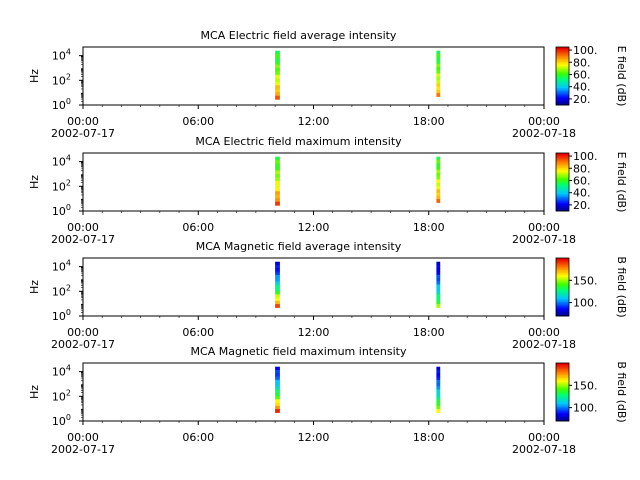  What do you see at coordinates (585, 385) in the screenshot?
I see `colorbar-tick-label: 150.` at bounding box center [585, 385].